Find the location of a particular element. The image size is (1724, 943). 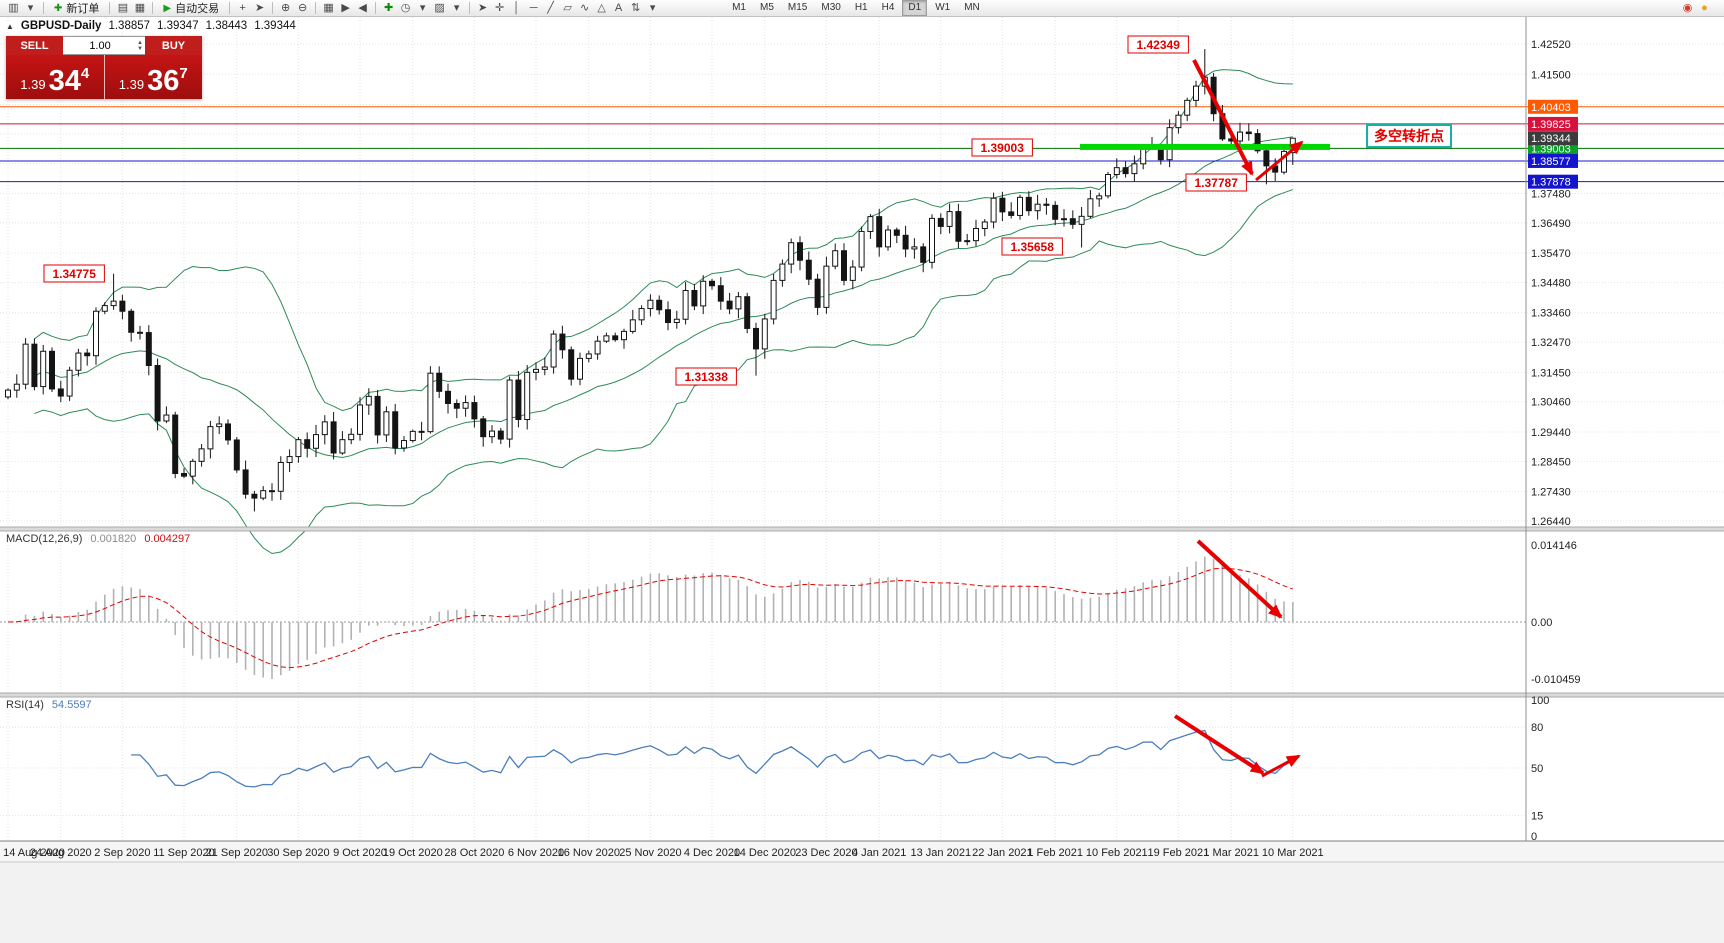

svg-text: 1.39003 is located at coordinates (1551, 149).